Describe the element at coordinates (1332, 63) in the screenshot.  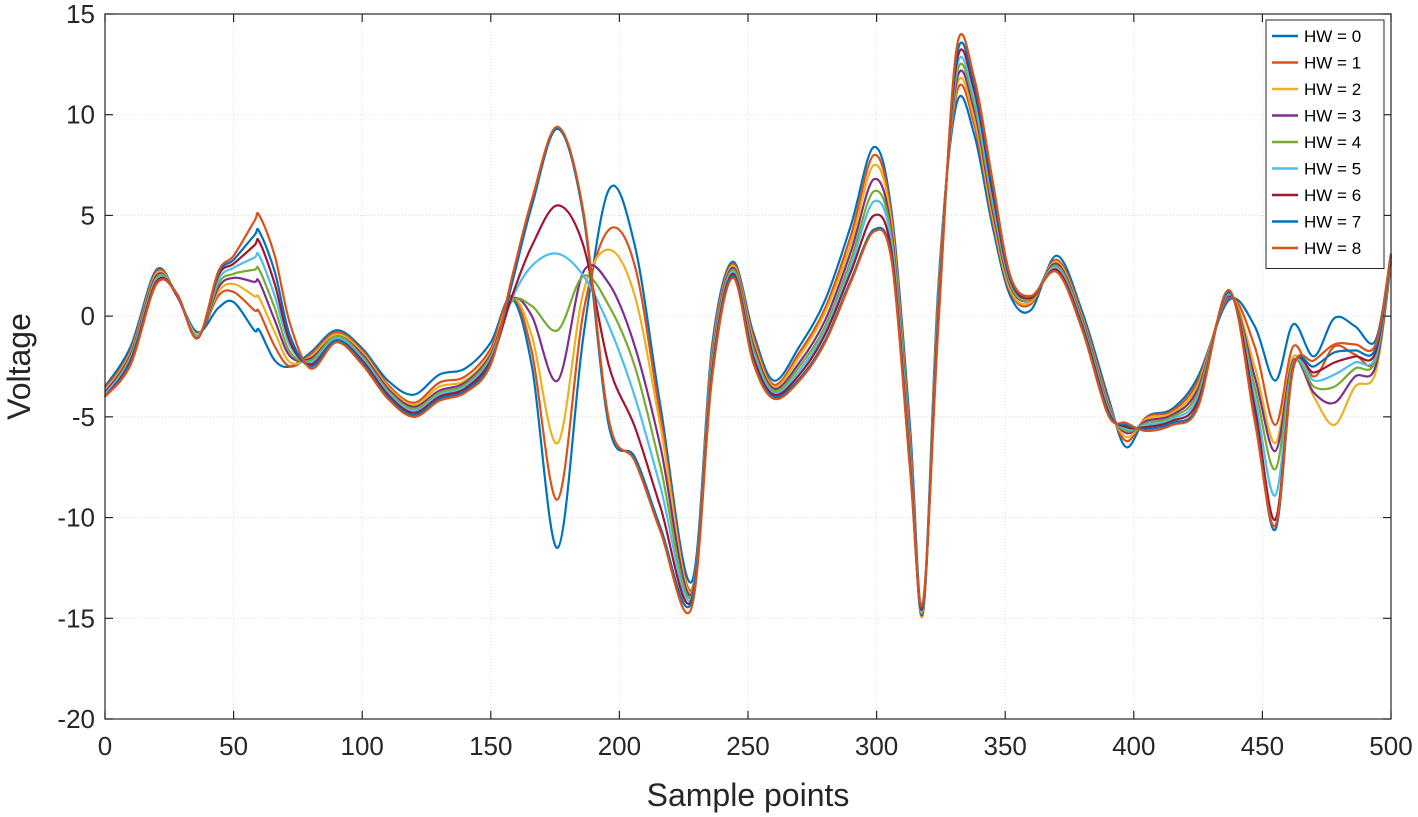
I see `legend-label: HW = 1` at that location.